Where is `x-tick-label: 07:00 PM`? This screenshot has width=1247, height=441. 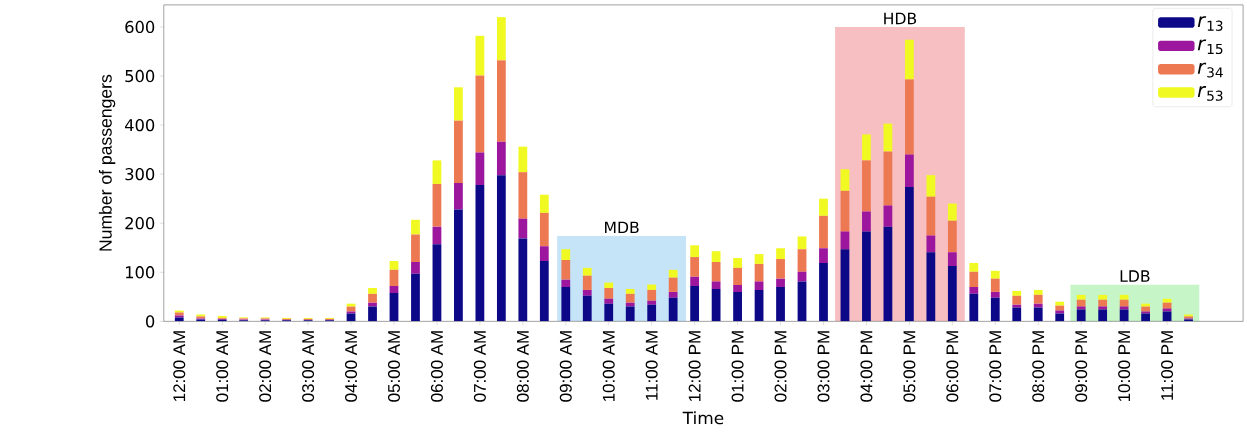 x-tick-label: 07:00 PM is located at coordinates (995, 366).